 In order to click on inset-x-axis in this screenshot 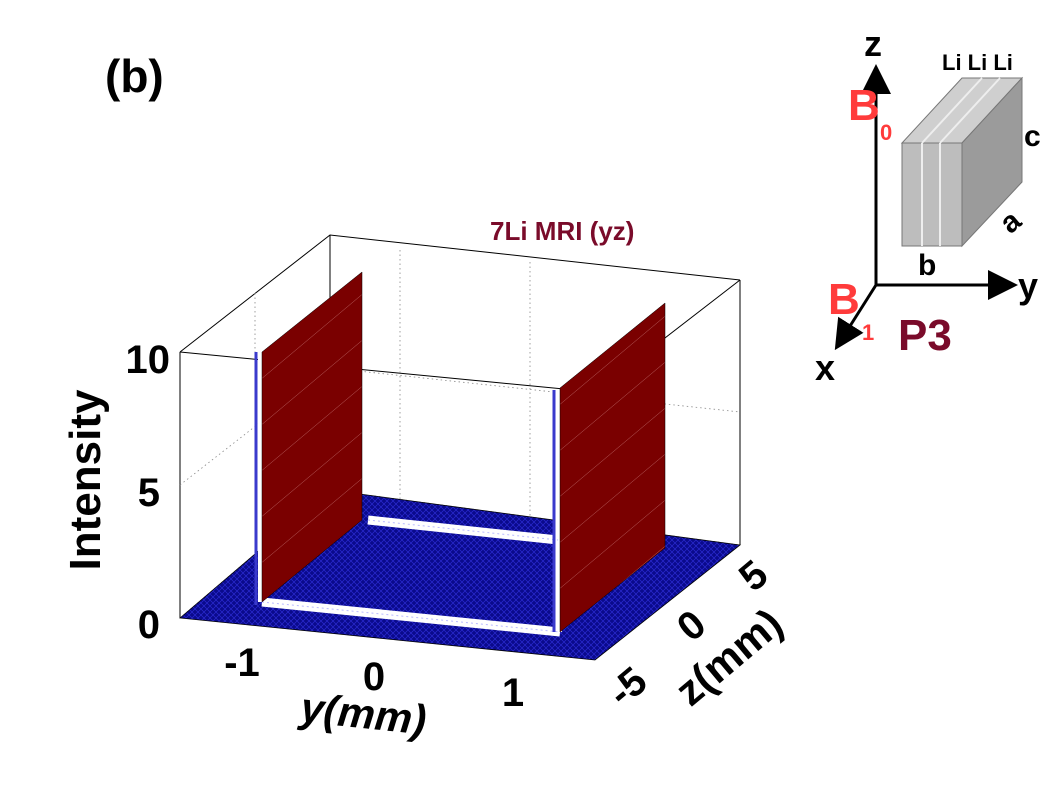, I will do `click(856, 317)`.